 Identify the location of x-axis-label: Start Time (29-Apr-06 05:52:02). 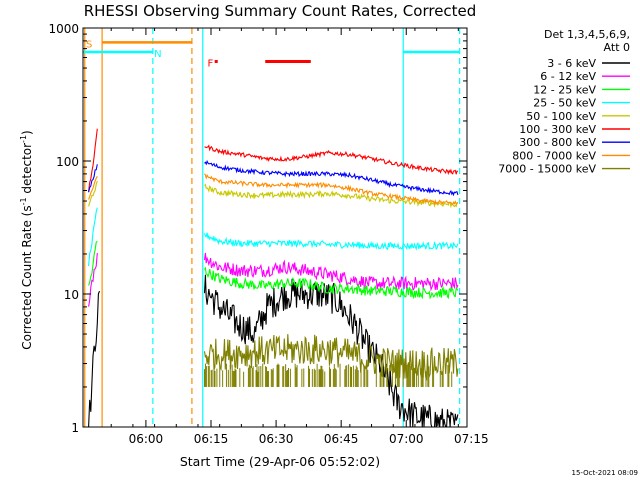
(280, 461).